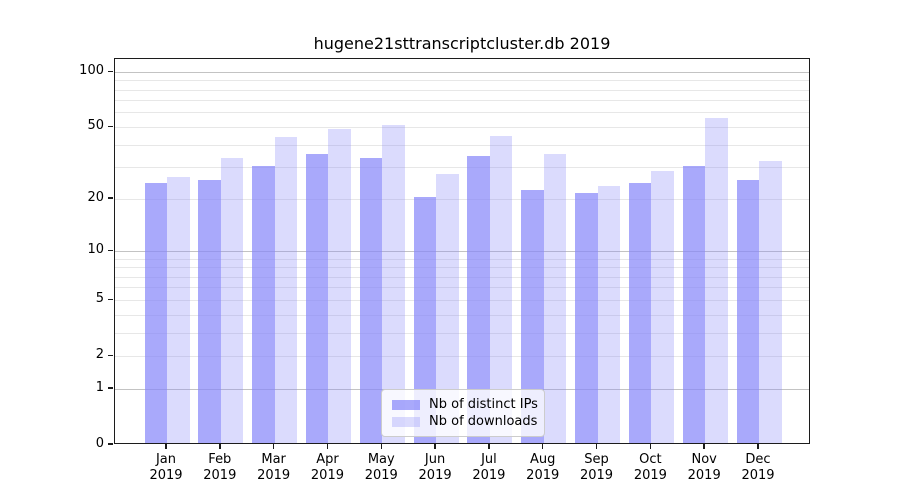 The width and height of the screenshot is (900, 500). I want to click on legend-swatch-distinct-ips, so click(406, 404).